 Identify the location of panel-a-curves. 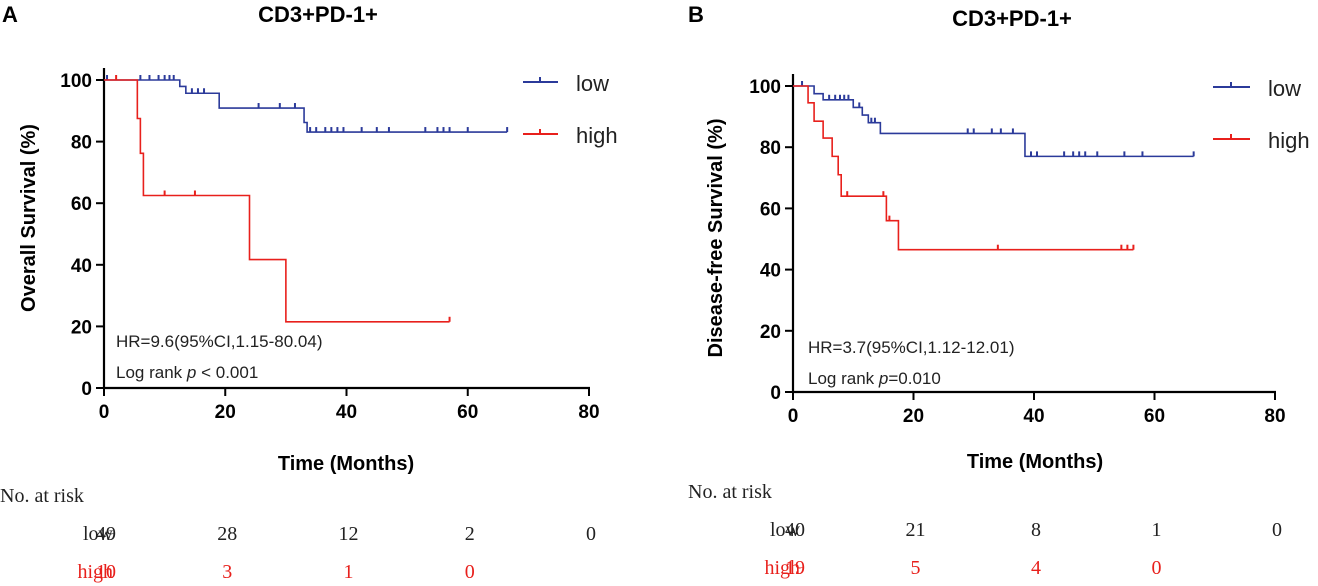
(306, 199).